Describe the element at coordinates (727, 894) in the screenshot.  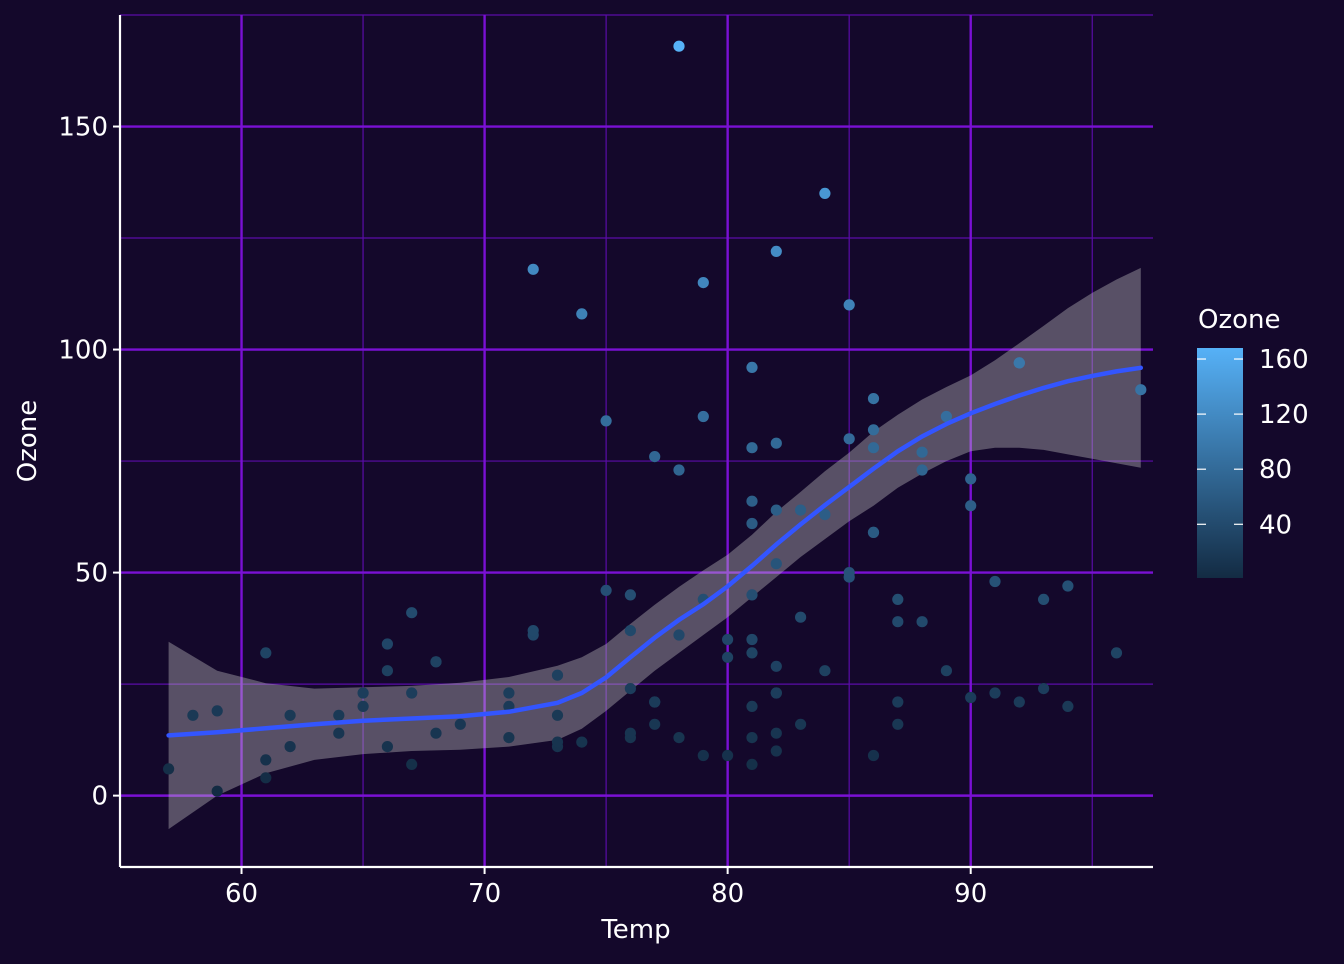
I see `x-tick-label: 80` at that location.